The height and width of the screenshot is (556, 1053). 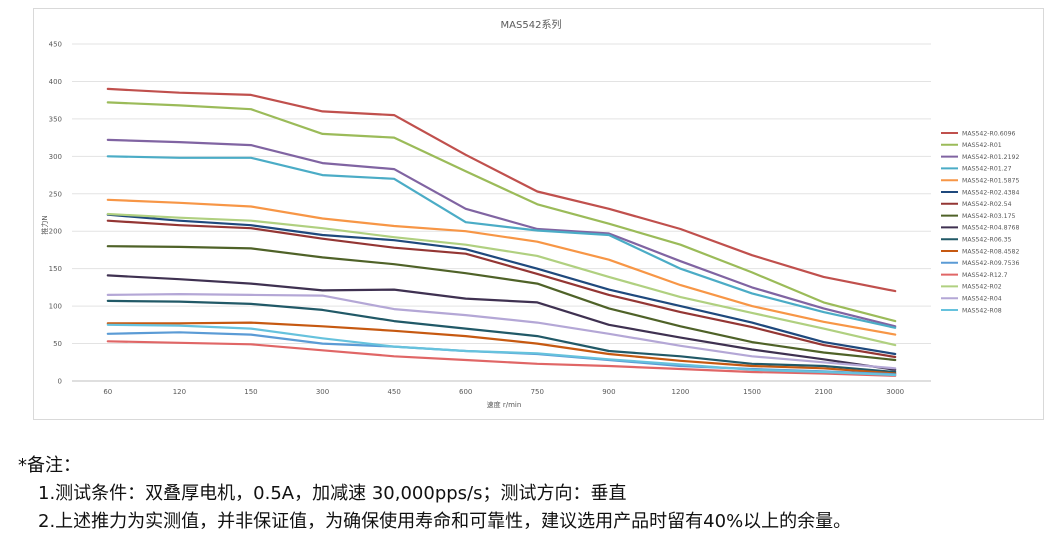 I want to click on x-tick-label: 120, so click(x=179, y=392).